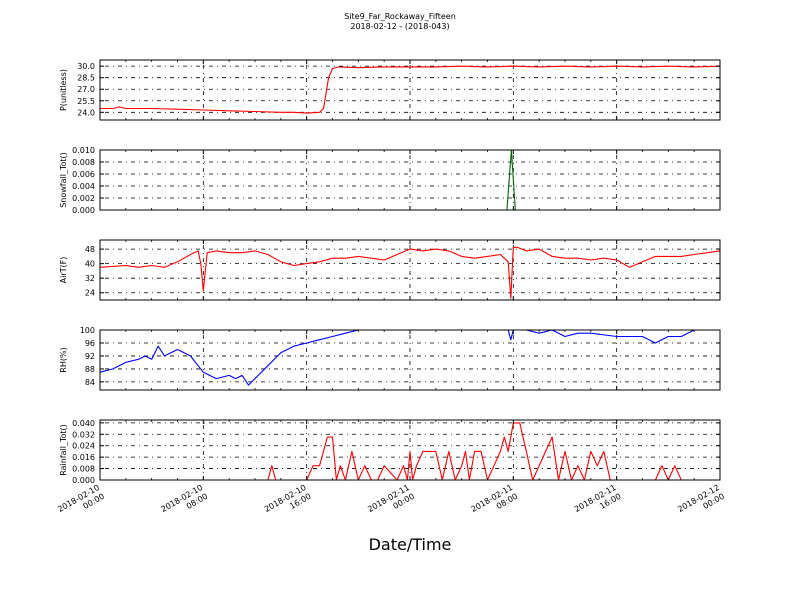 This screenshot has width=800, height=600. What do you see at coordinates (63, 180) in the screenshot?
I see `y-axis-label: Snowfall_Tot()` at bounding box center [63, 180].